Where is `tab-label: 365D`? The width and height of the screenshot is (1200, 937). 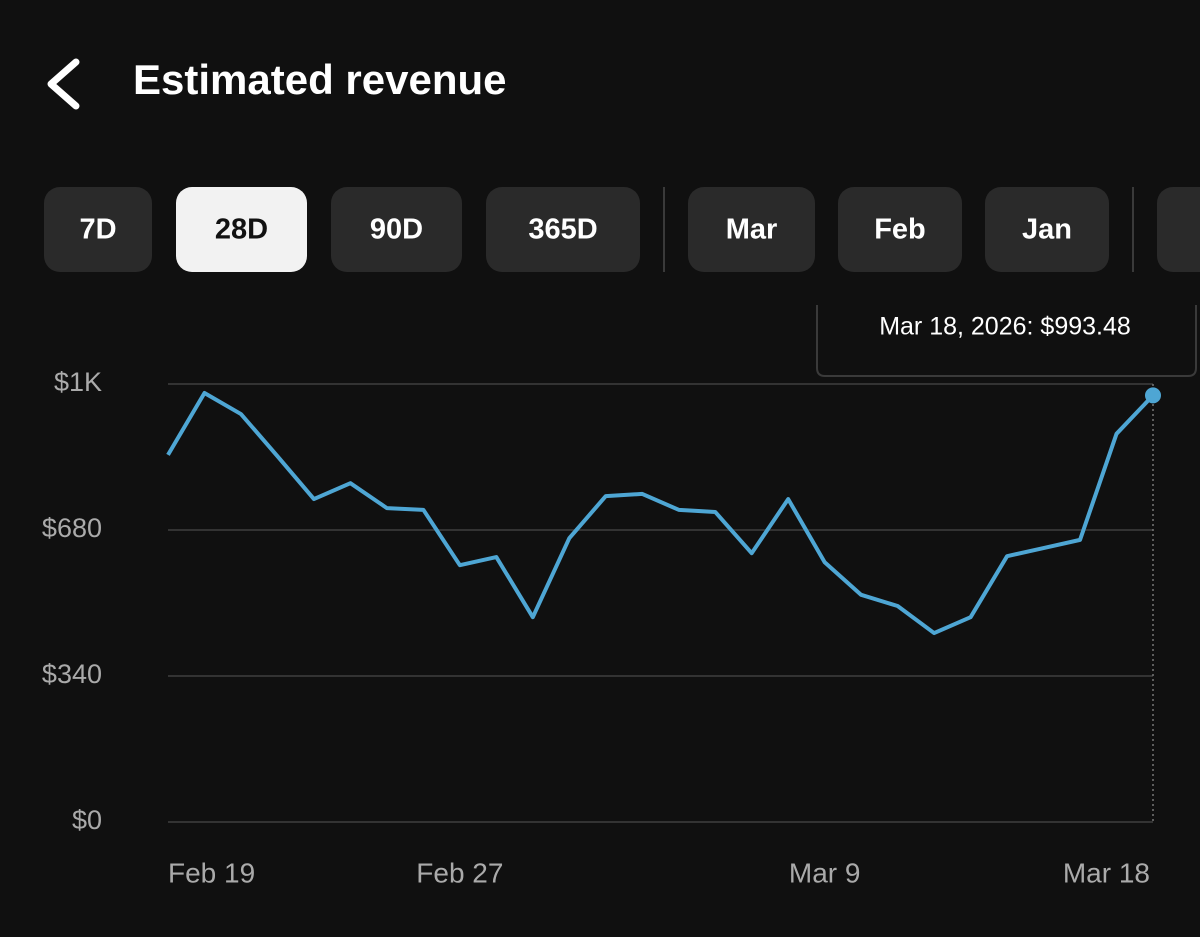 tab-label: 365D is located at coordinates (562, 230).